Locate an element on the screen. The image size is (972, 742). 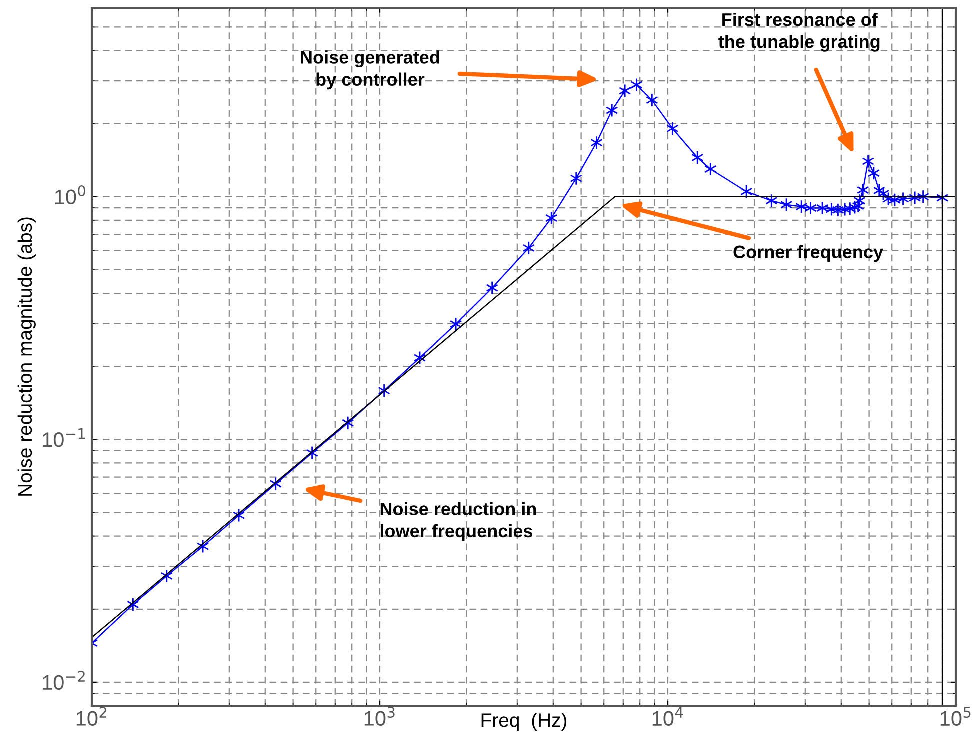
x-tick-label: 10$^{5}$ is located at coordinates (955, 716).